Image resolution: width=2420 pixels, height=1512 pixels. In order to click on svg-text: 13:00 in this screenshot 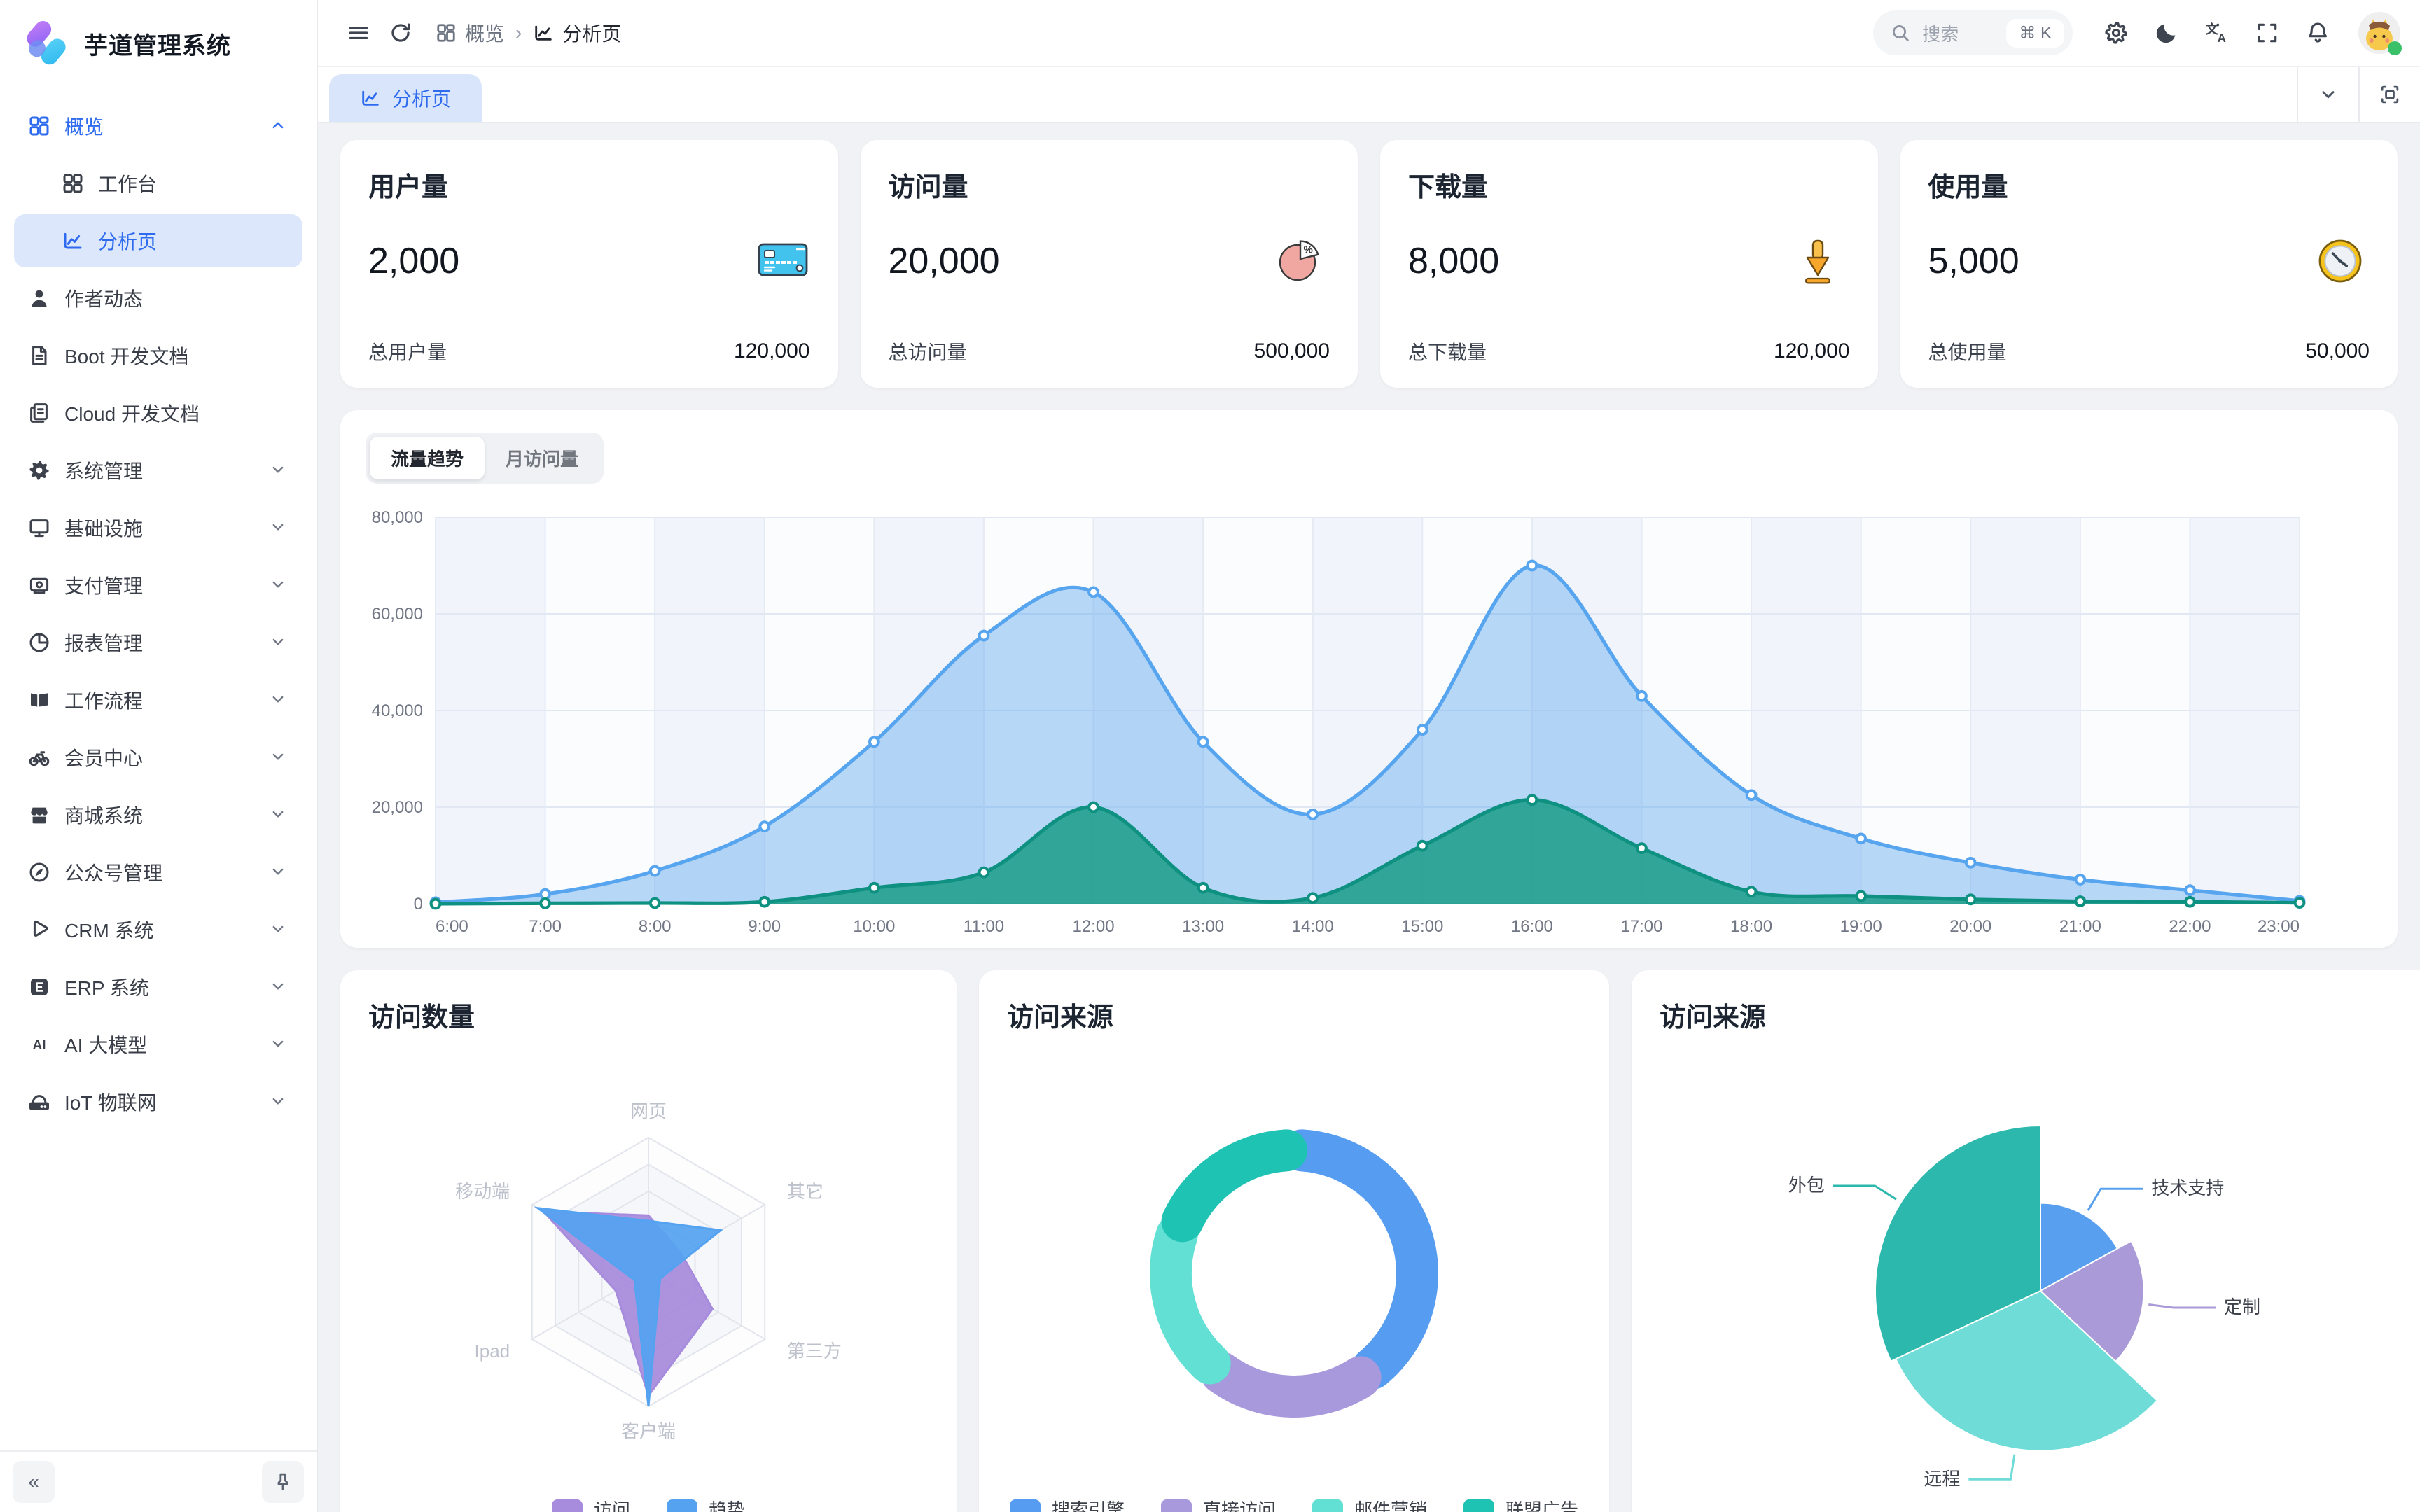, I will do `click(1203, 926)`.